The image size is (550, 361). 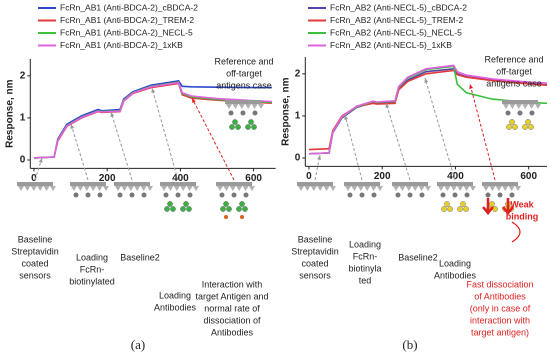 What do you see at coordinates (499, 284) in the screenshot?
I see `annotation-text: Fast dissociation` at bounding box center [499, 284].